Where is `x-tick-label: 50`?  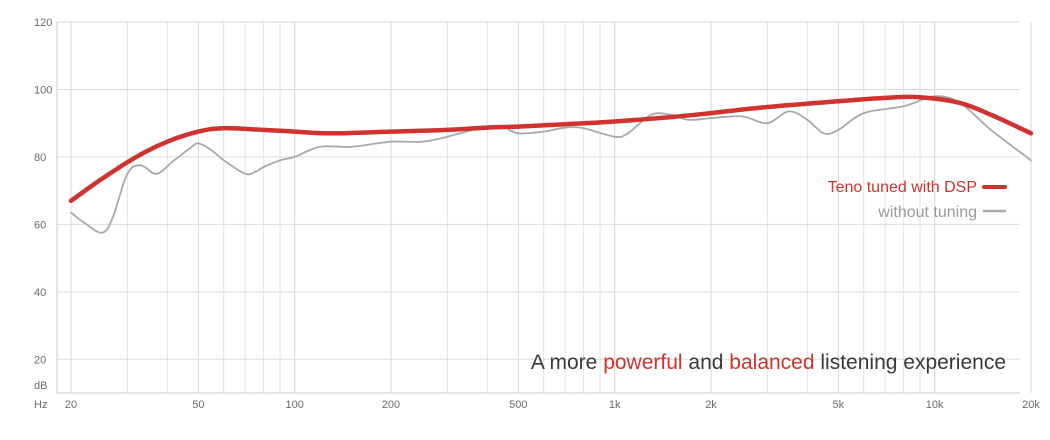
x-tick-label: 50 is located at coordinates (198, 405).